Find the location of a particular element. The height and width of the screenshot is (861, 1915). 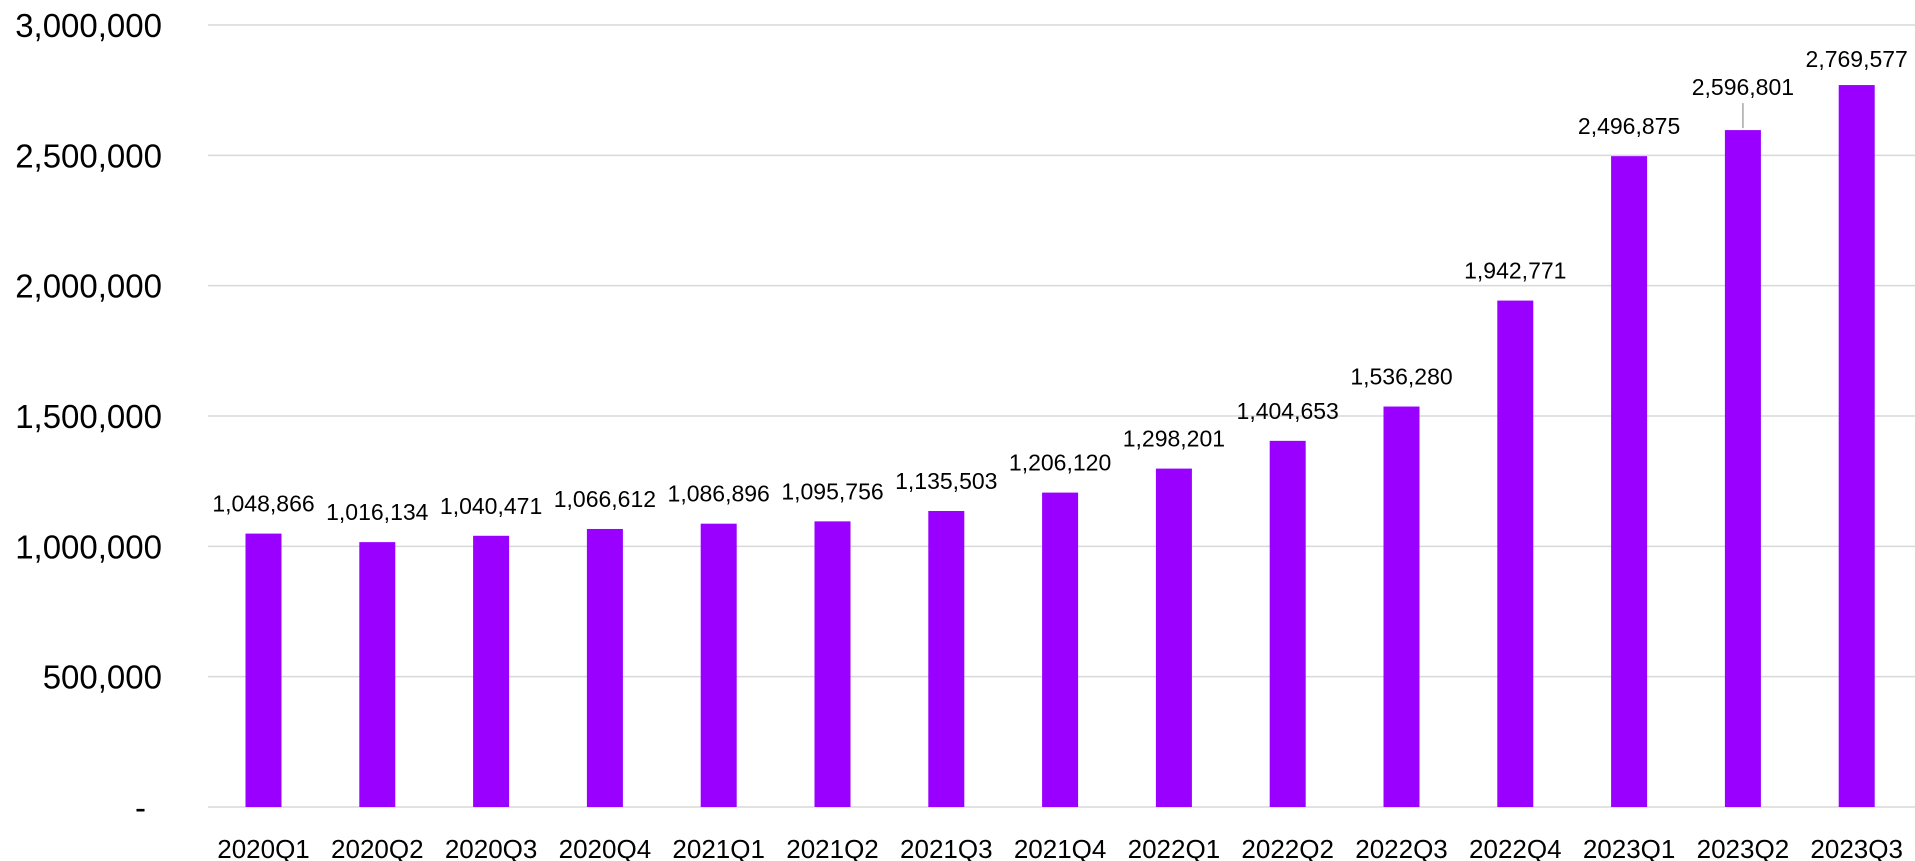

data-label: 2,596,801 is located at coordinates (1743, 87).